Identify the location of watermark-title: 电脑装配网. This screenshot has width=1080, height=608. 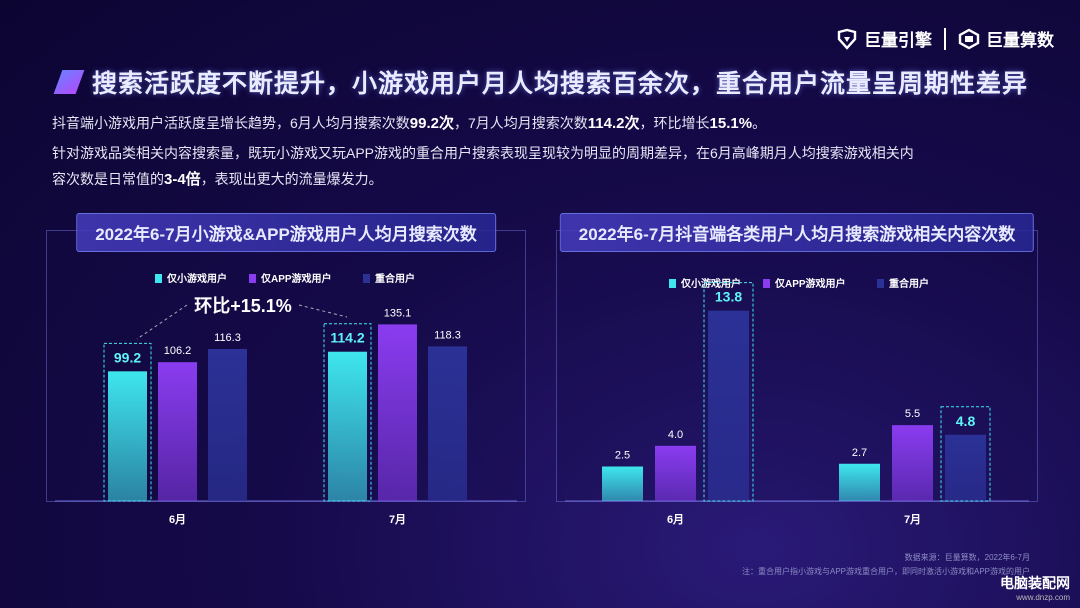
(1035, 583).